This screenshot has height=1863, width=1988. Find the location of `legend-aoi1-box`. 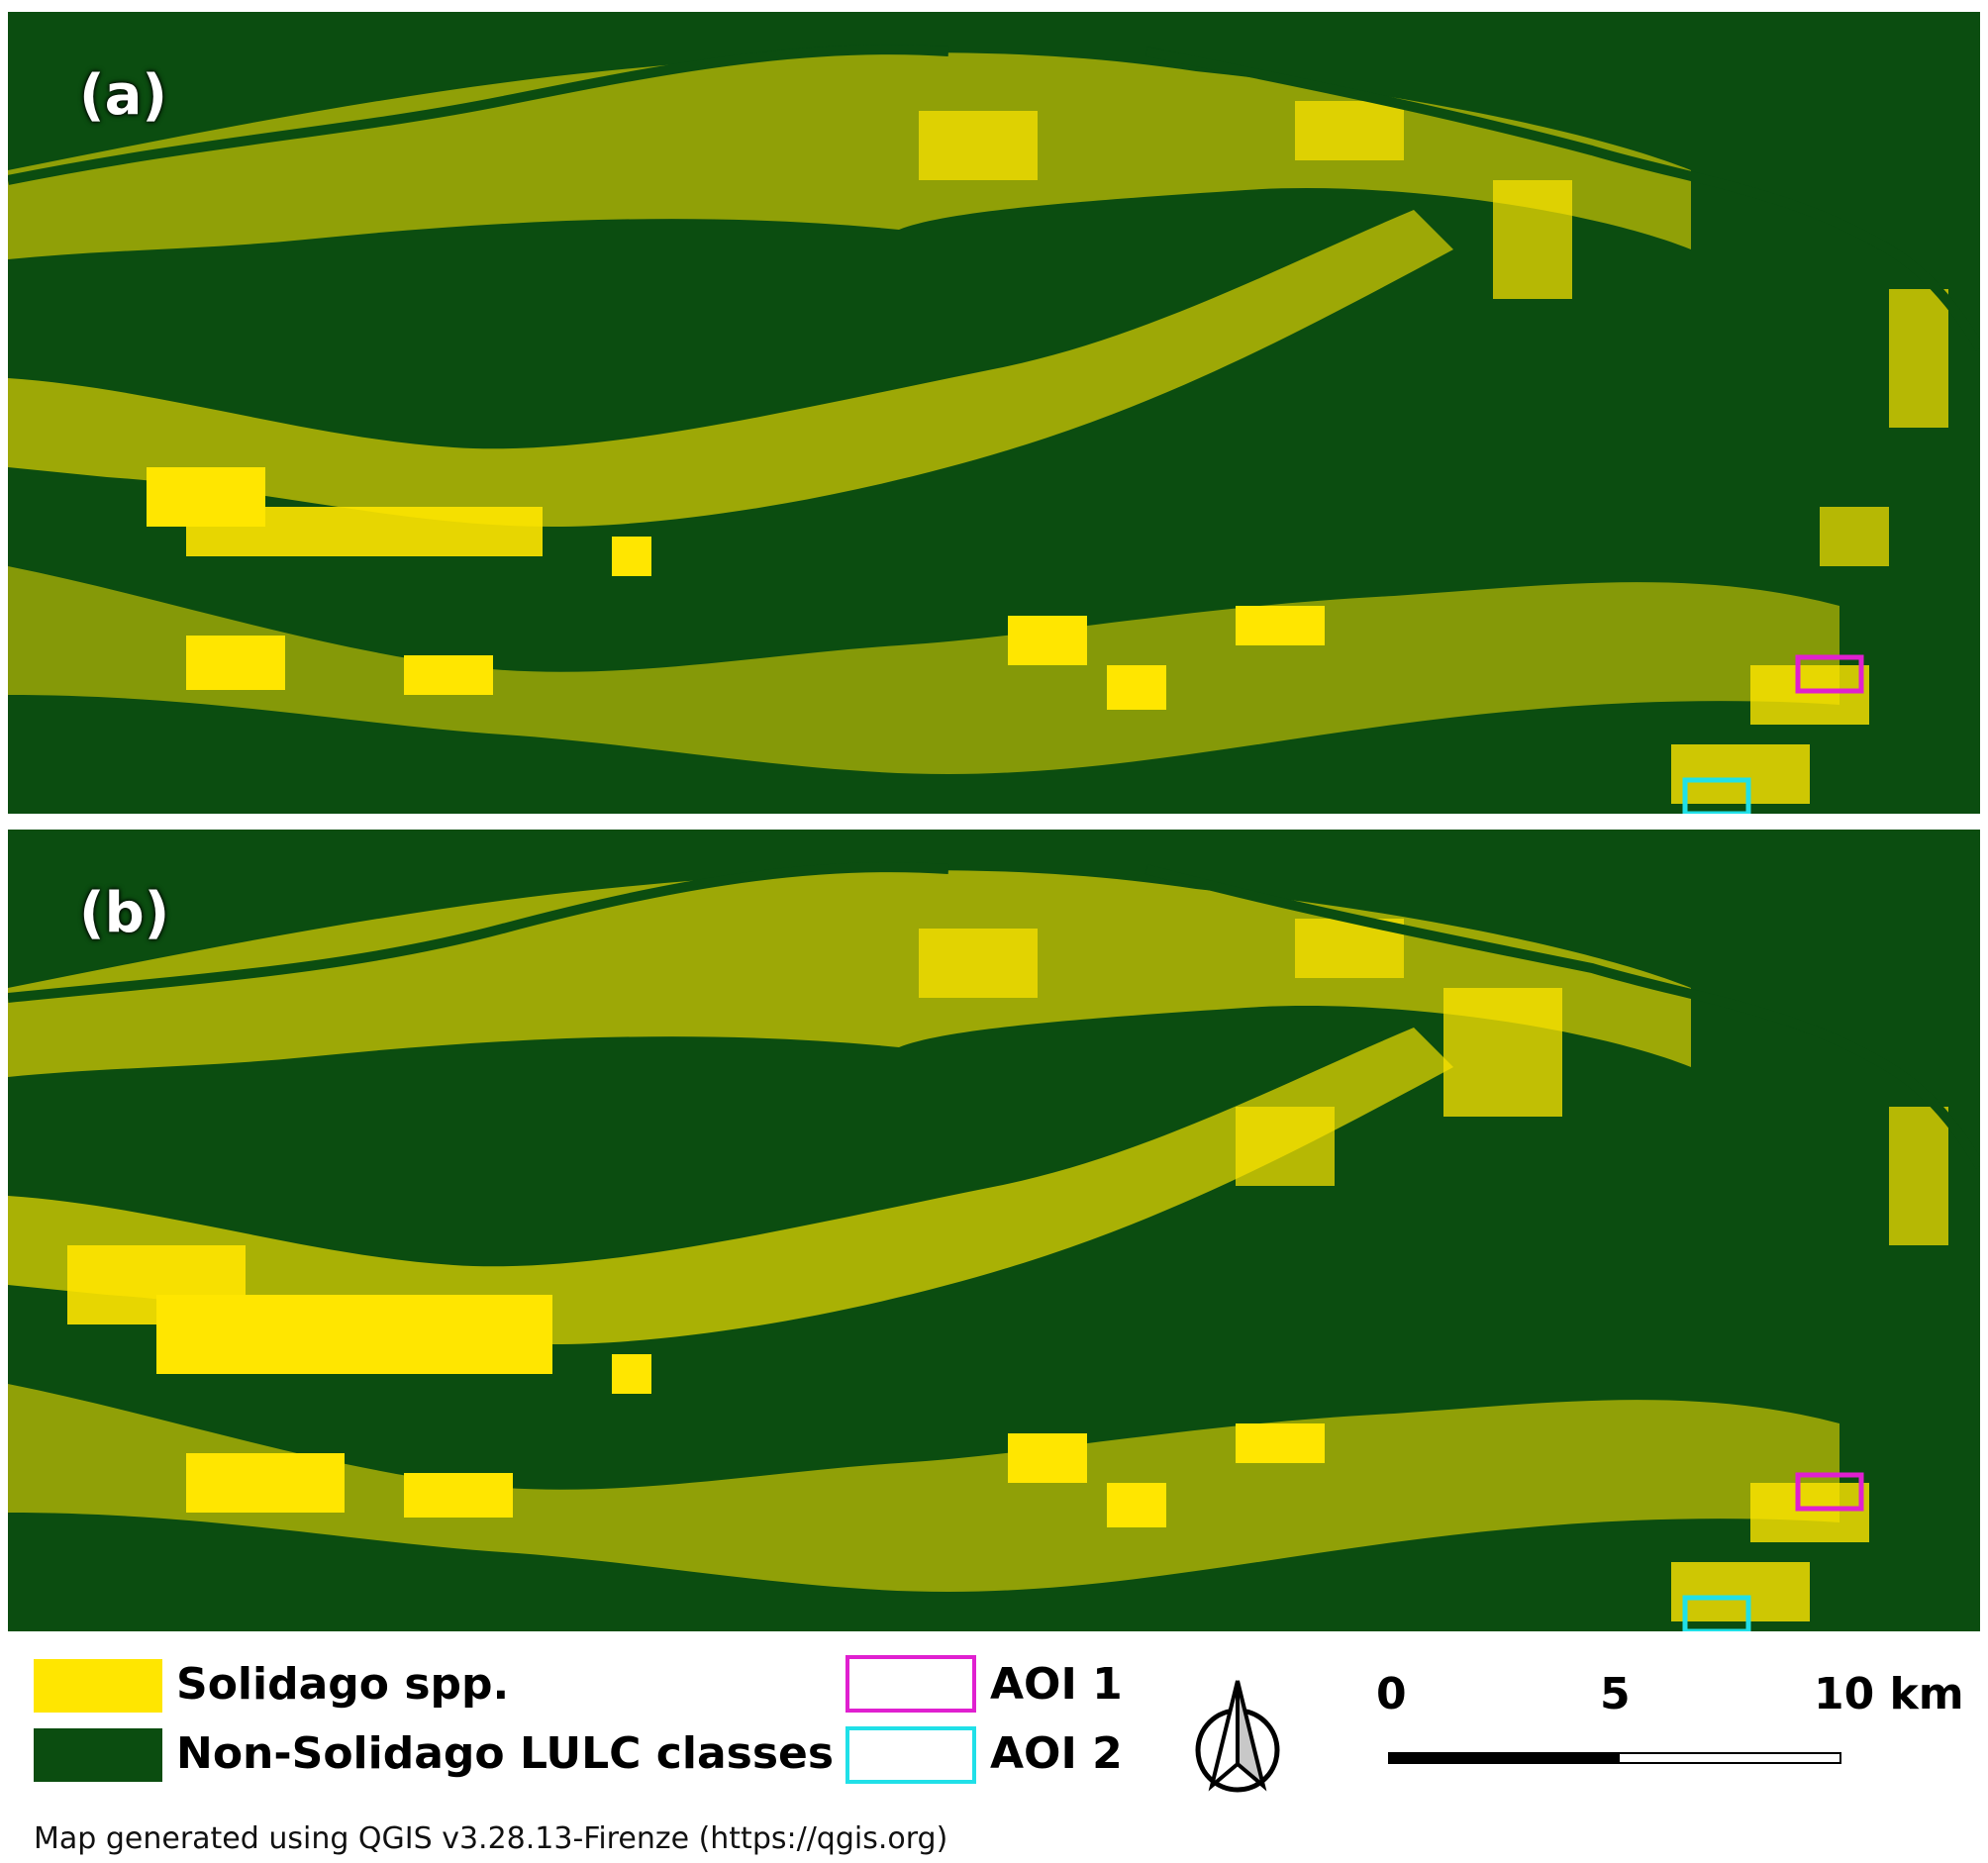

legend-aoi1-box is located at coordinates (910, 1684).